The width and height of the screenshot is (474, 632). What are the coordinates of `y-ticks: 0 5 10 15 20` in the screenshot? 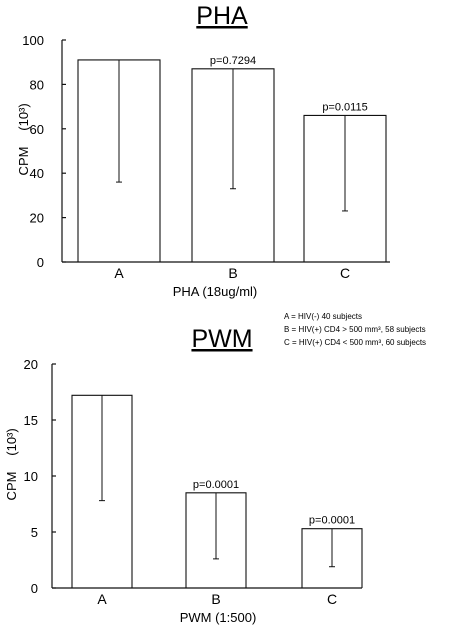 It's located at (40, 476).